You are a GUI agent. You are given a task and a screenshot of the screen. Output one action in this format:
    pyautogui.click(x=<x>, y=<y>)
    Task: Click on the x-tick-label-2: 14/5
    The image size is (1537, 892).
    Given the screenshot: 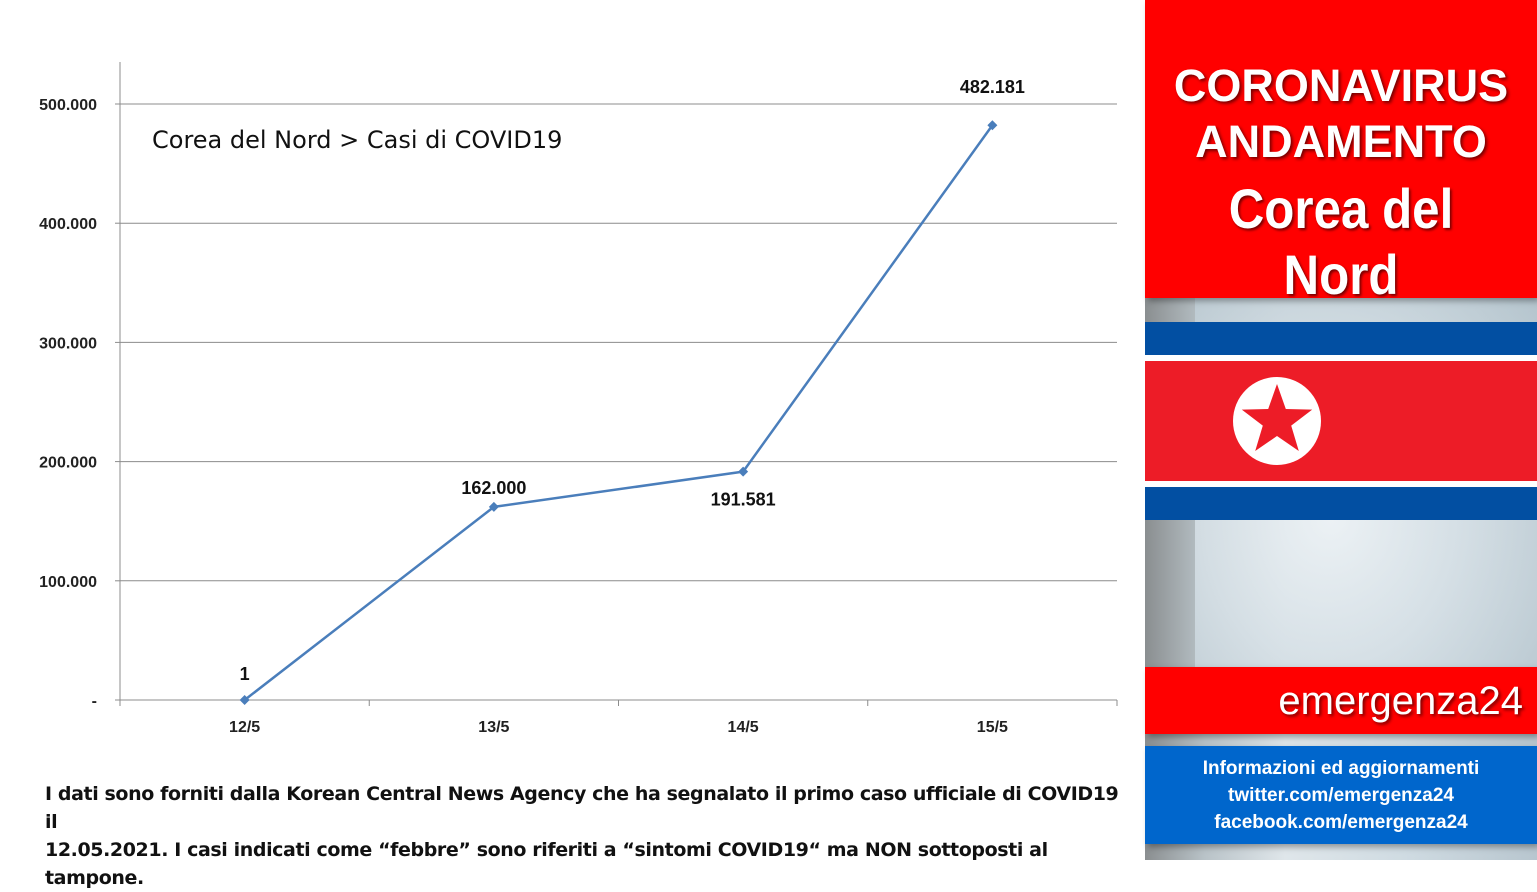 What is the action you would take?
    pyautogui.click(x=743, y=727)
    